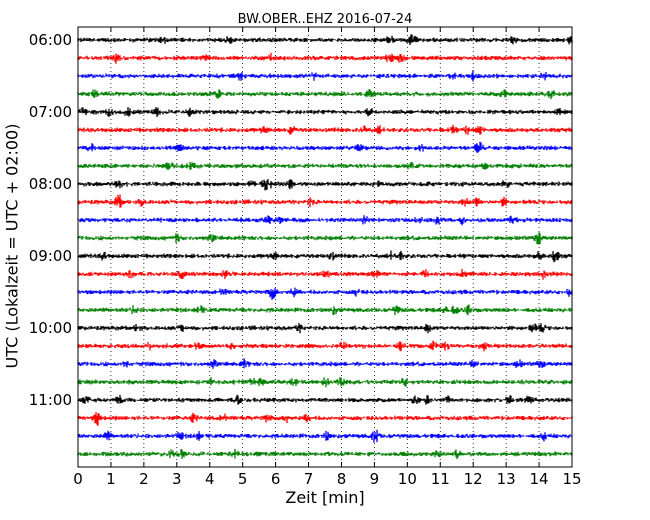 The image size is (650, 520). What do you see at coordinates (539, 479) in the screenshot?
I see `x-tick-label: 14` at bounding box center [539, 479].